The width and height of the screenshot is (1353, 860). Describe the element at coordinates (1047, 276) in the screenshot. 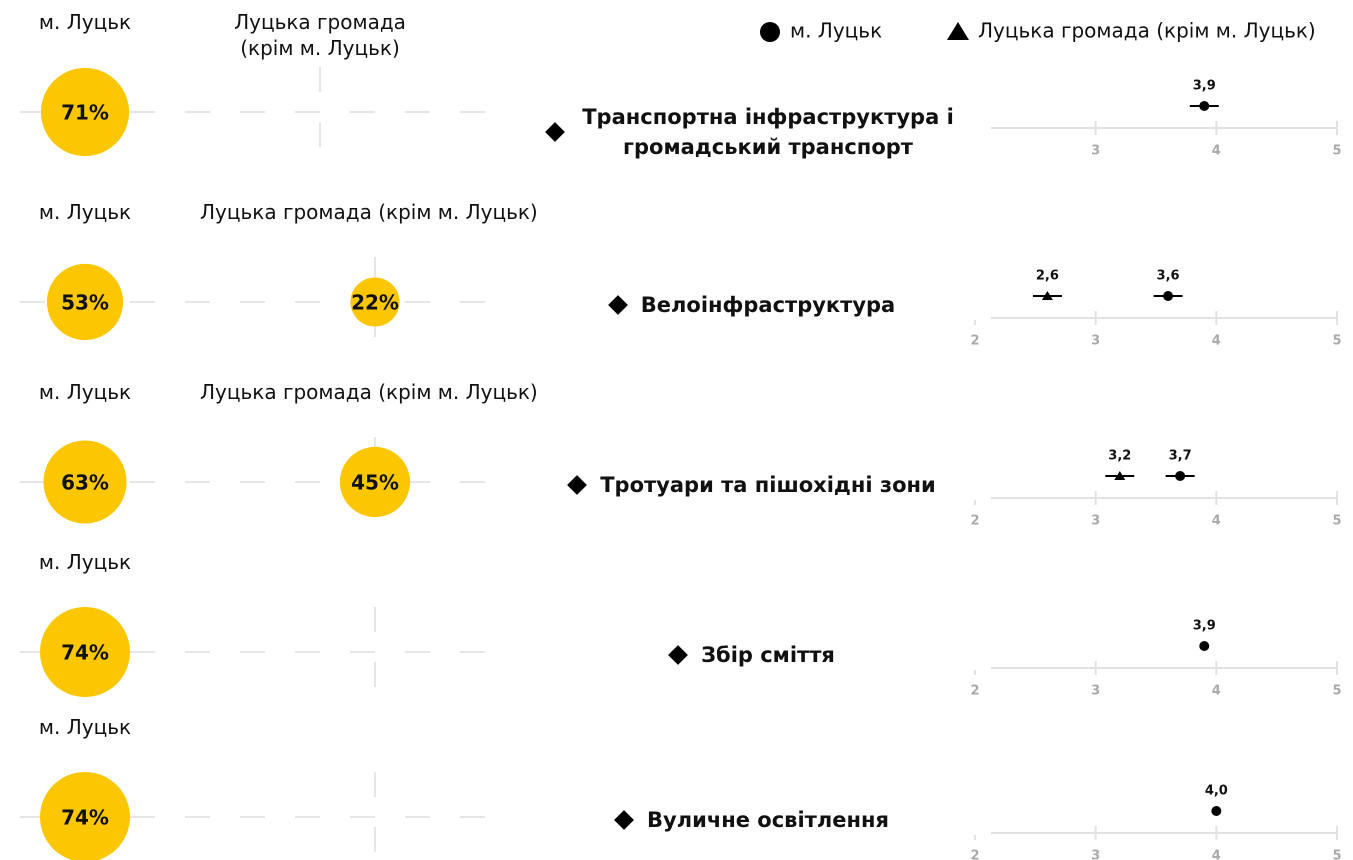

I see `value-label: 2,6` at that location.